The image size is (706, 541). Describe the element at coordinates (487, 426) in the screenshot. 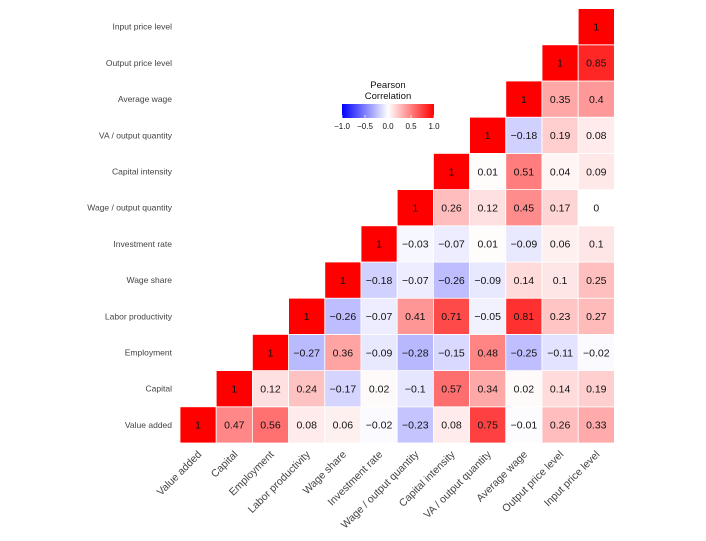

I see `cell-value-label: 0.75` at that location.